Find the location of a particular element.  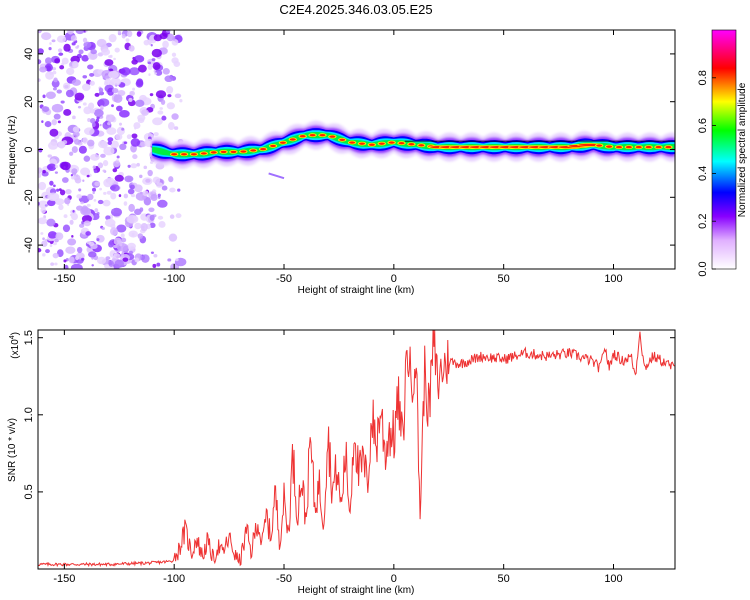

x-tick-label: -50 is located at coordinates (284, 279).